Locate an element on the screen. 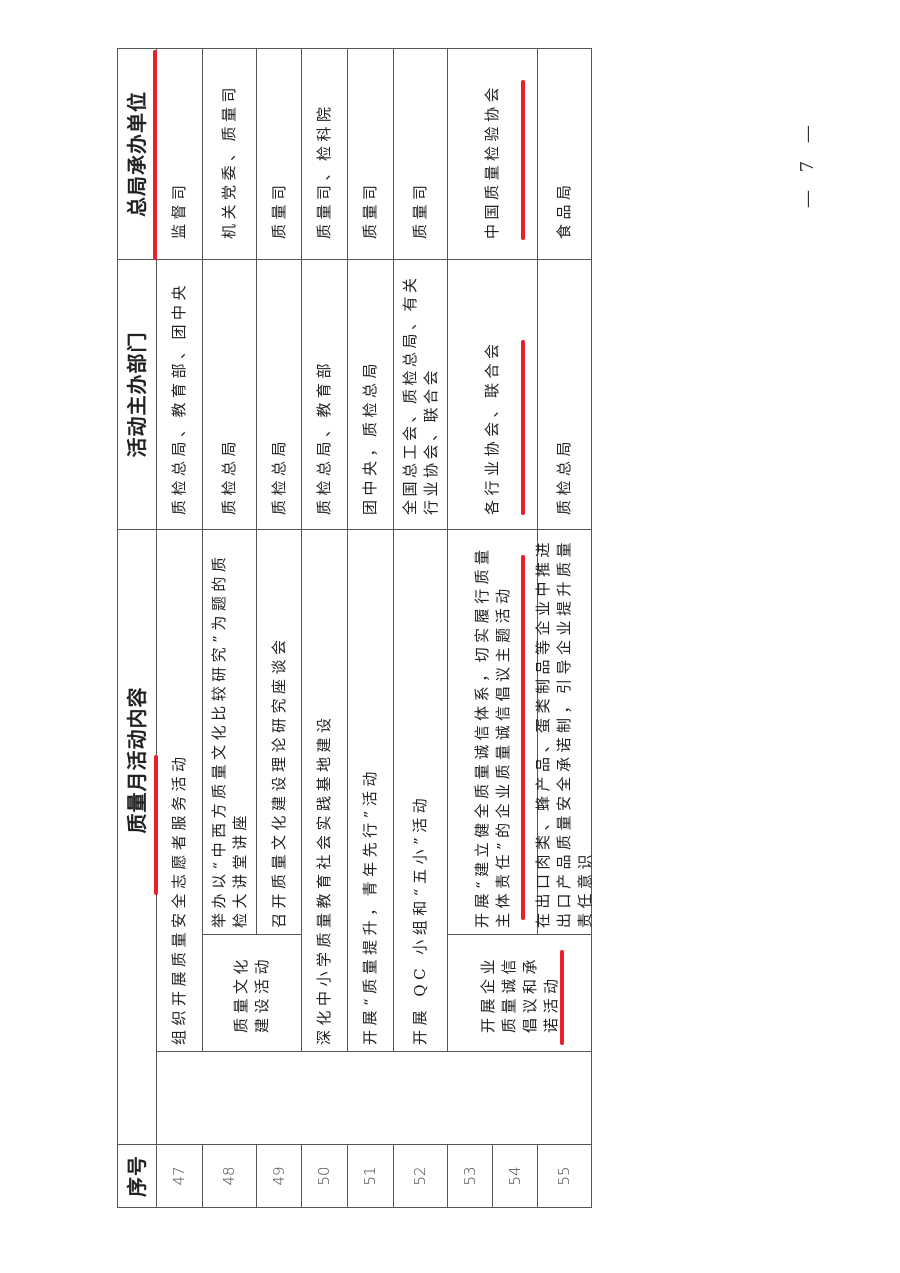 The width and height of the screenshot is (900, 1273). row-number: 49 is located at coordinates (279, 1176).